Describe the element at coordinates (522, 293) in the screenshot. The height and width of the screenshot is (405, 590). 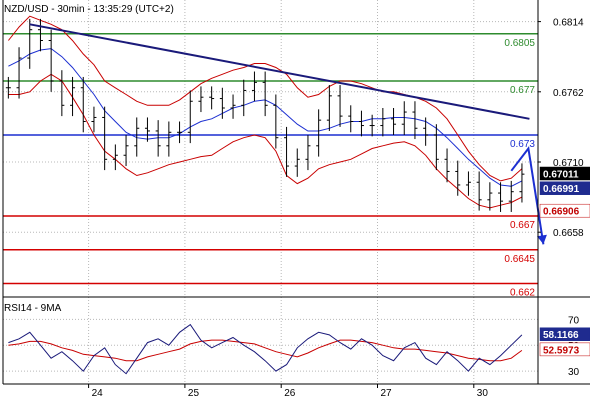
I see `price-level-label: 0.662` at that location.